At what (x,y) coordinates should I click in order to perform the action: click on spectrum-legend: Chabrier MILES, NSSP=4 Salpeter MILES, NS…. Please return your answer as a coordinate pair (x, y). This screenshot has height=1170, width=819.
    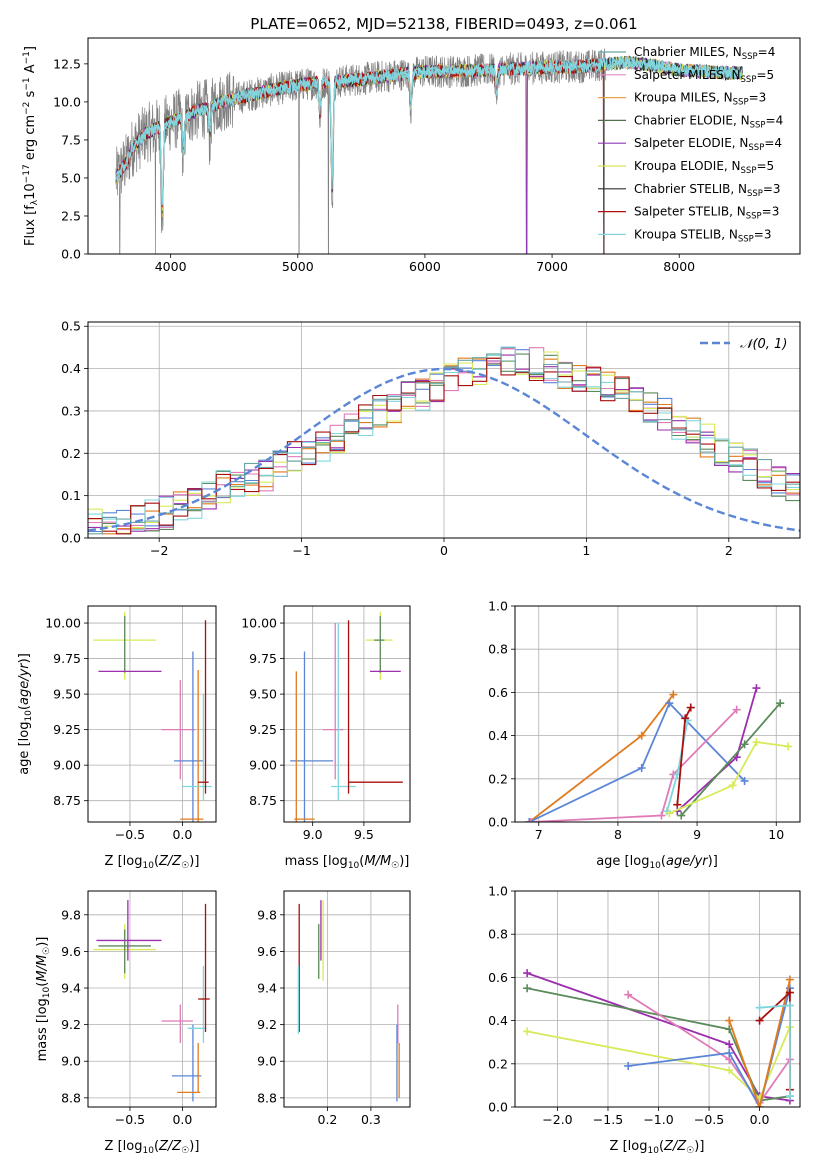
    Looking at the image, I should click on (690, 144).